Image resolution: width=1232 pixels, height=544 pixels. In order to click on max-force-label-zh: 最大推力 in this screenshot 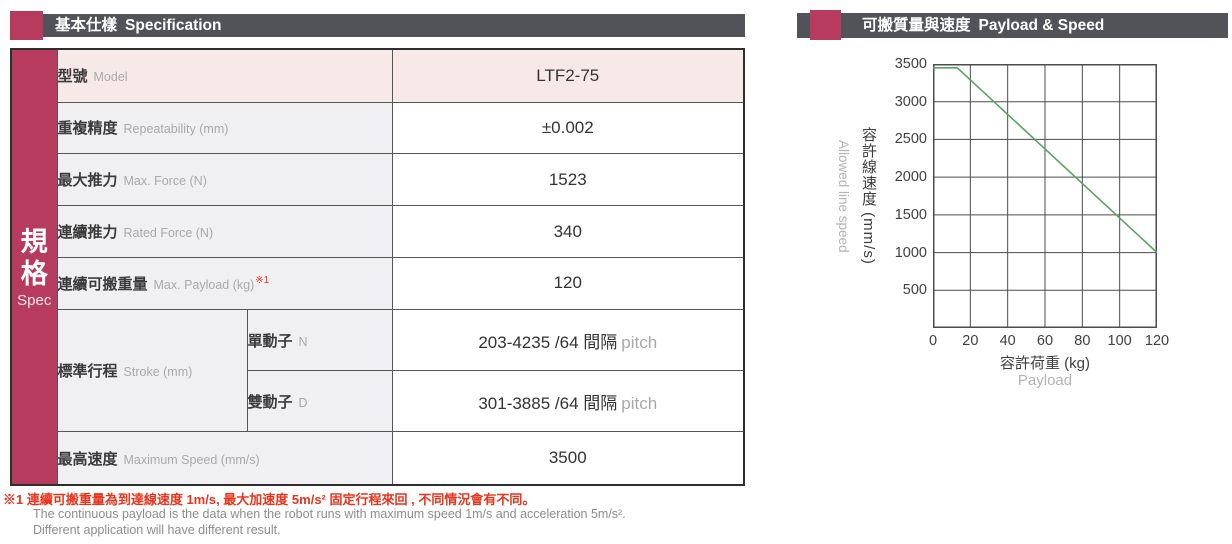, I will do `click(87, 181)`.